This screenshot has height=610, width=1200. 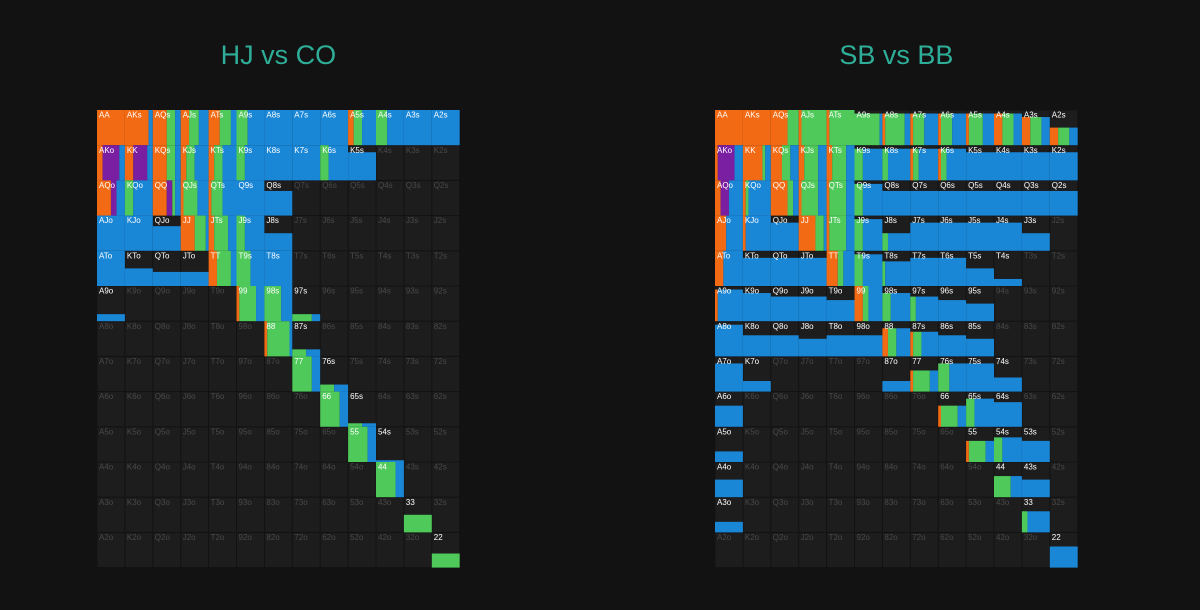 What do you see at coordinates (384, 431) in the screenshot?
I see `hand-label: 54s` at bounding box center [384, 431].